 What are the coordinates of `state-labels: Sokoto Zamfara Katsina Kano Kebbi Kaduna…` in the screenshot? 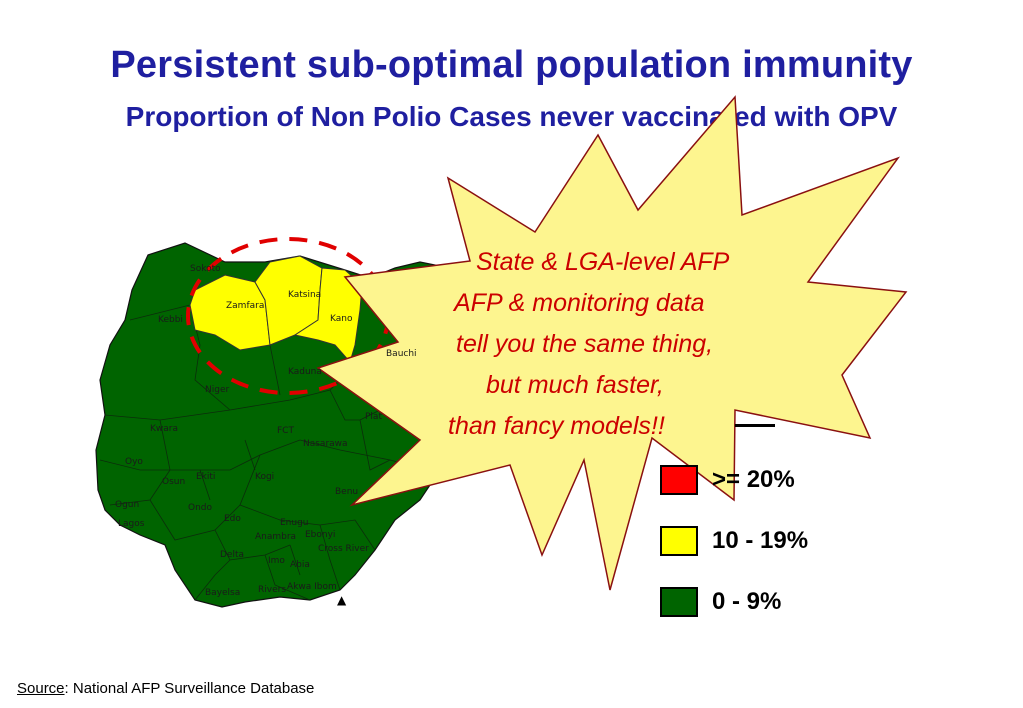 It's located at (266, 431).